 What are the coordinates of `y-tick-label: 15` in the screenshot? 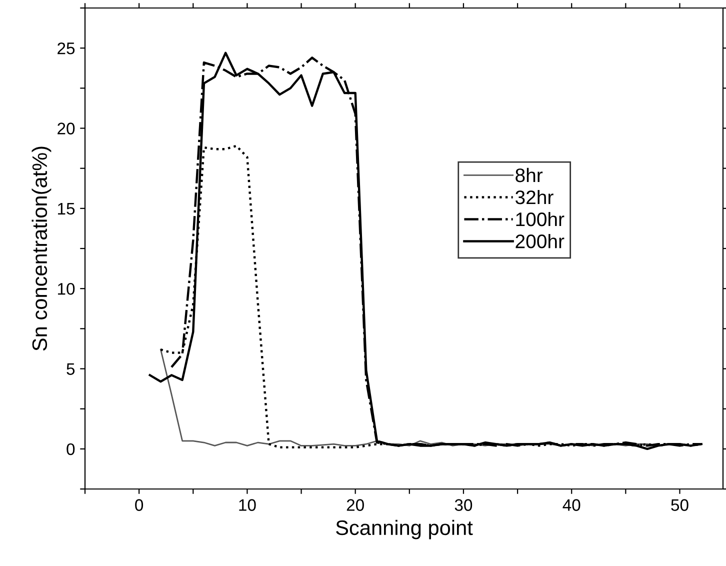 It's located at (66, 208).